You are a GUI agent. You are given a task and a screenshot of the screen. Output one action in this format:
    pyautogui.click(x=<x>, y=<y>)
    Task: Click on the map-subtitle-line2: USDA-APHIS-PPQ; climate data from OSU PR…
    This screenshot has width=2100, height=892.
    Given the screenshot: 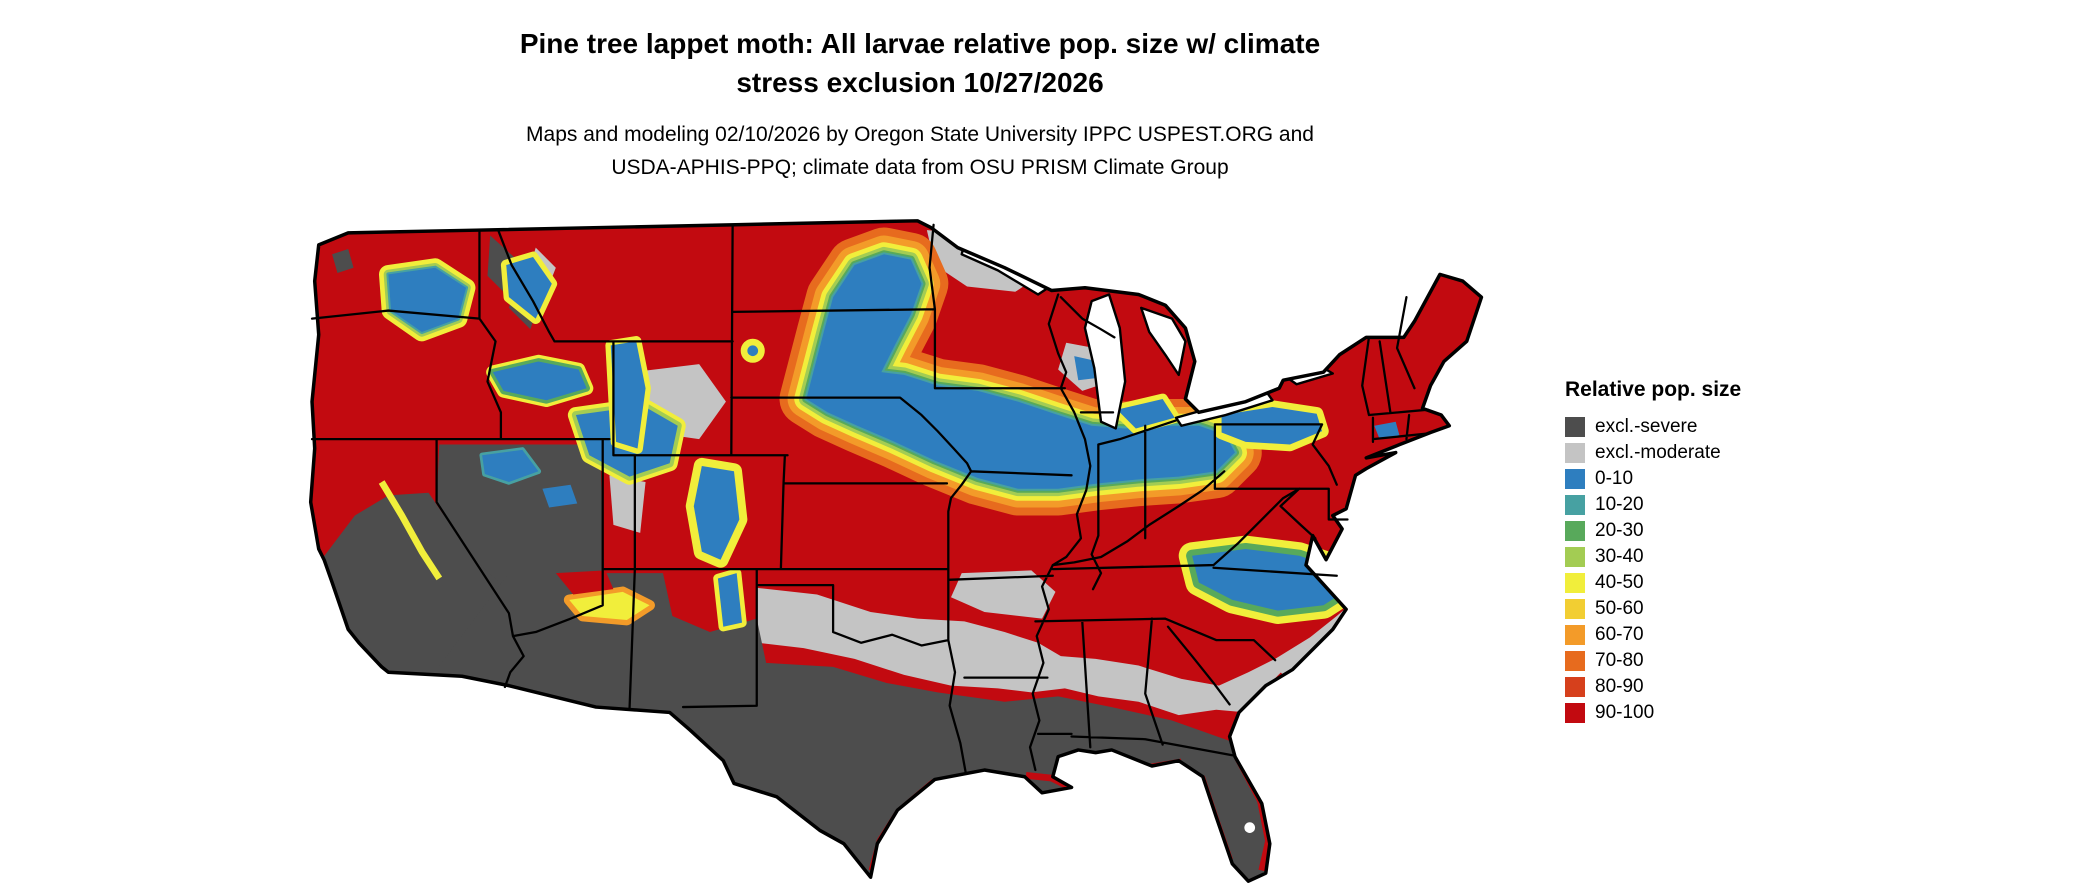 What is the action you would take?
    pyautogui.click(x=920, y=167)
    